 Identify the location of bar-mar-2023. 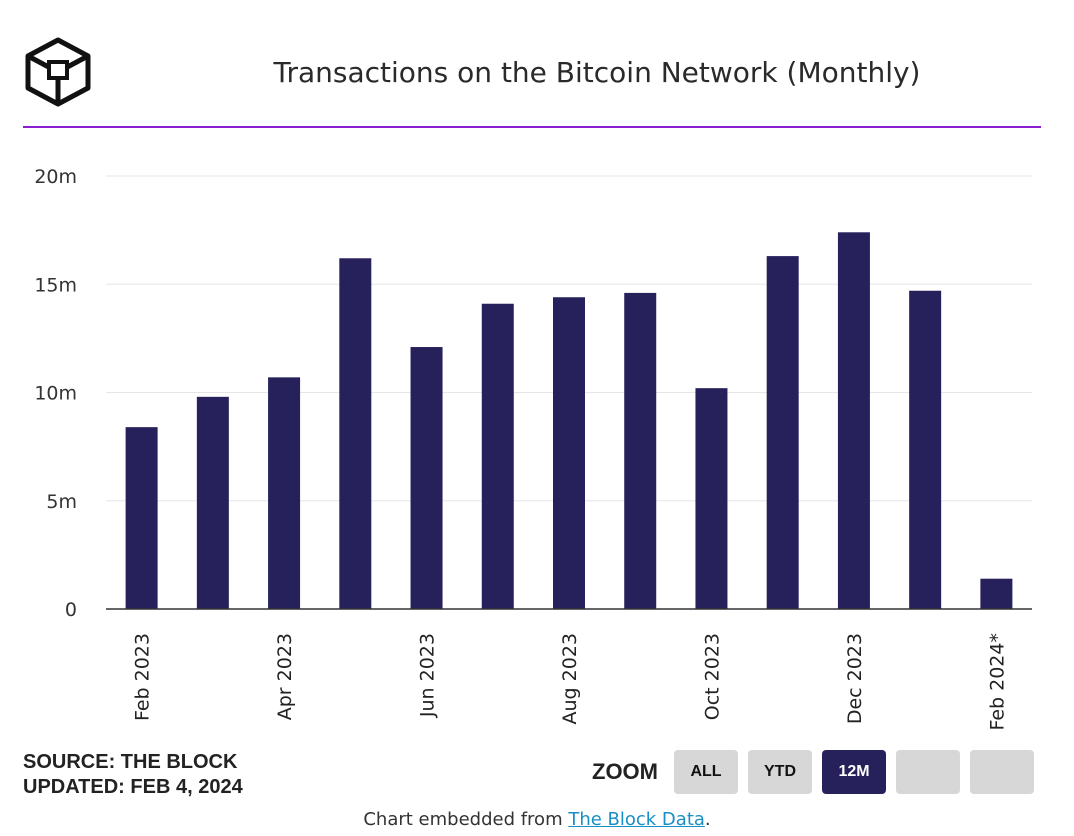
(212, 502).